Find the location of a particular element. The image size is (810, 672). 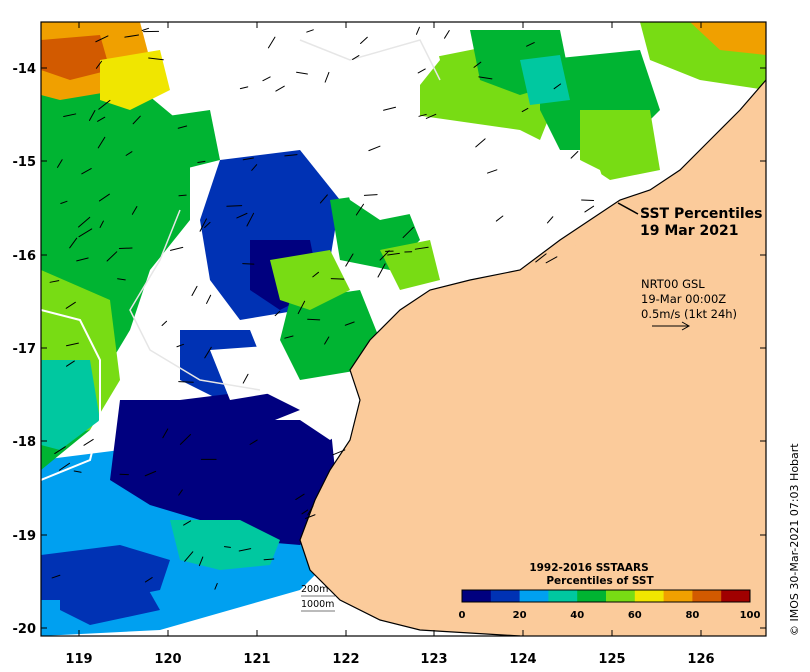

colorbar-tick: 20 is located at coordinates (520, 615).